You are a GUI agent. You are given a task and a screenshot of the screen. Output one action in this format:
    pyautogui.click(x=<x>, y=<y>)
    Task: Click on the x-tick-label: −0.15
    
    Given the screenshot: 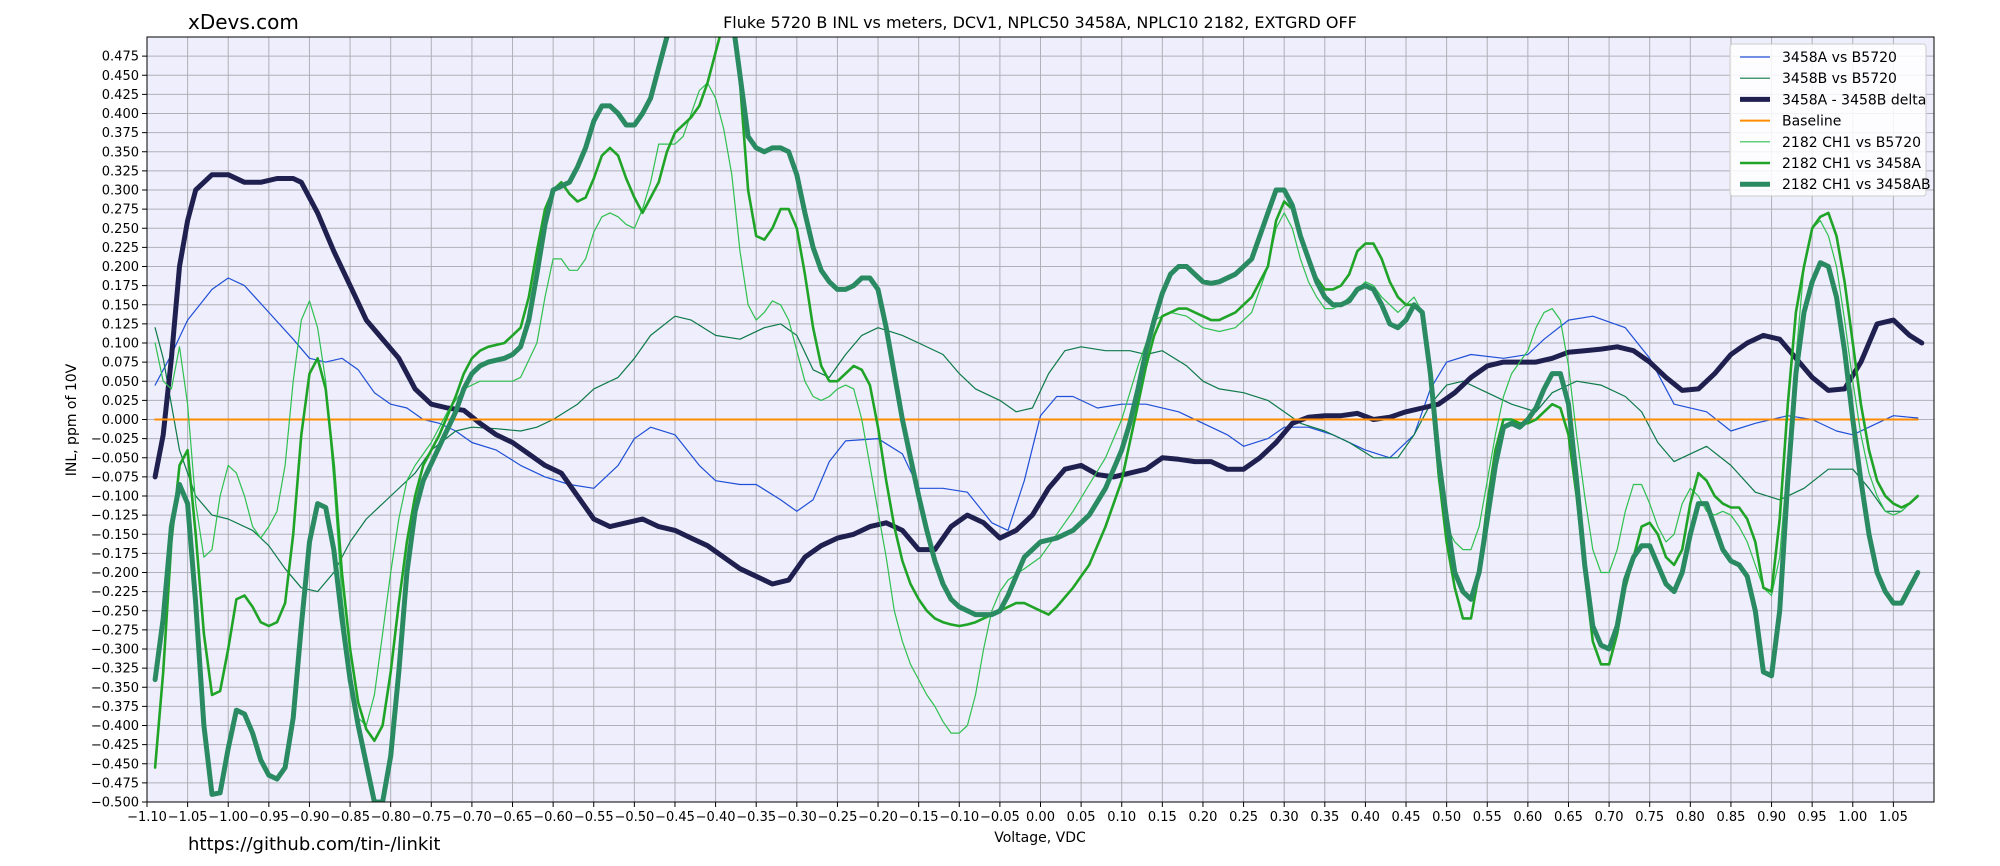 What is the action you would take?
    pyautogui.click(x=919, y=817)
    